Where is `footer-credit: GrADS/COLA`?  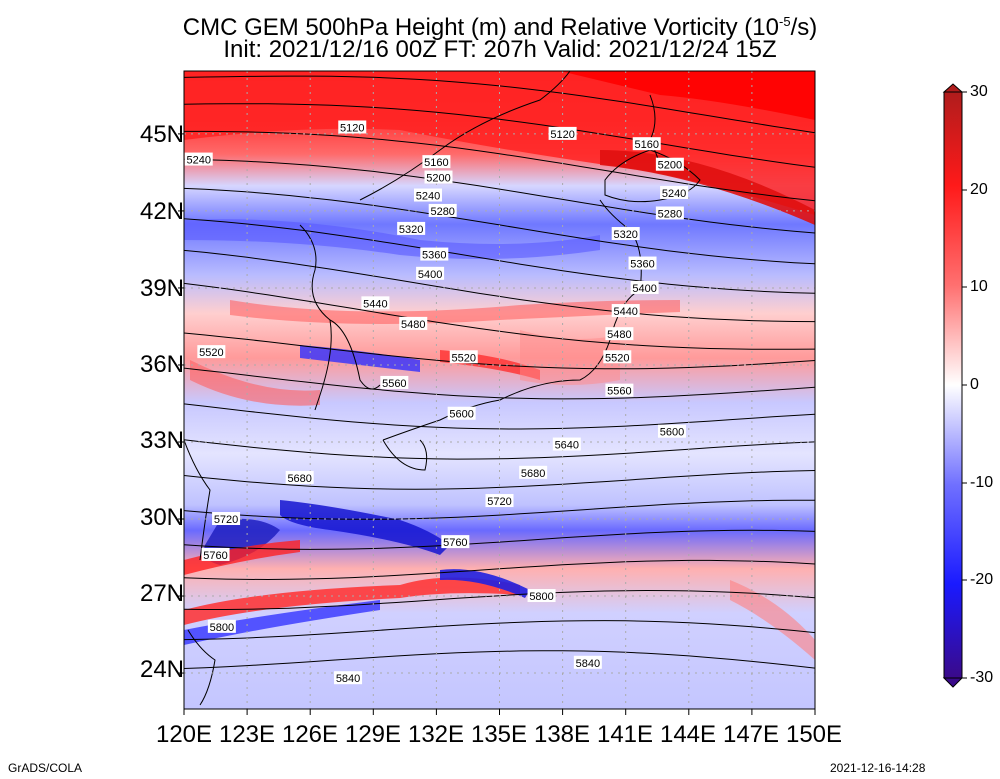 footer-credit: GrADS/COLA is located at coordinates (45, 768).